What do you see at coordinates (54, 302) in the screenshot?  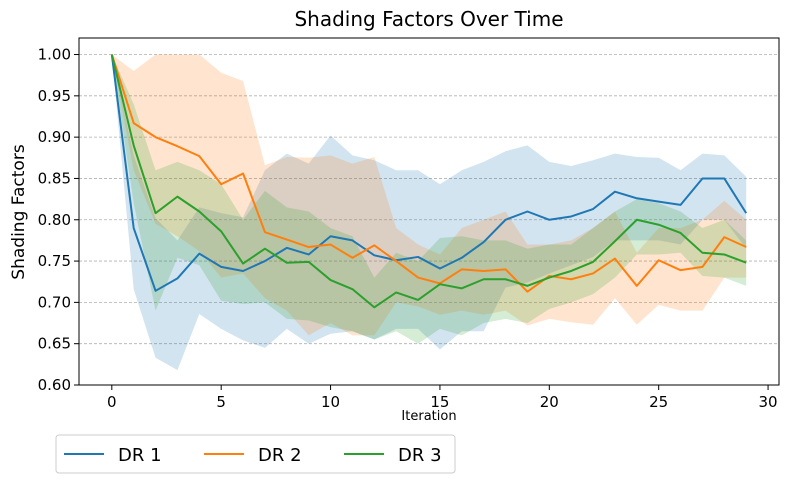 I see `y-tick-label: 0.70` at bounding box center [54, 302].